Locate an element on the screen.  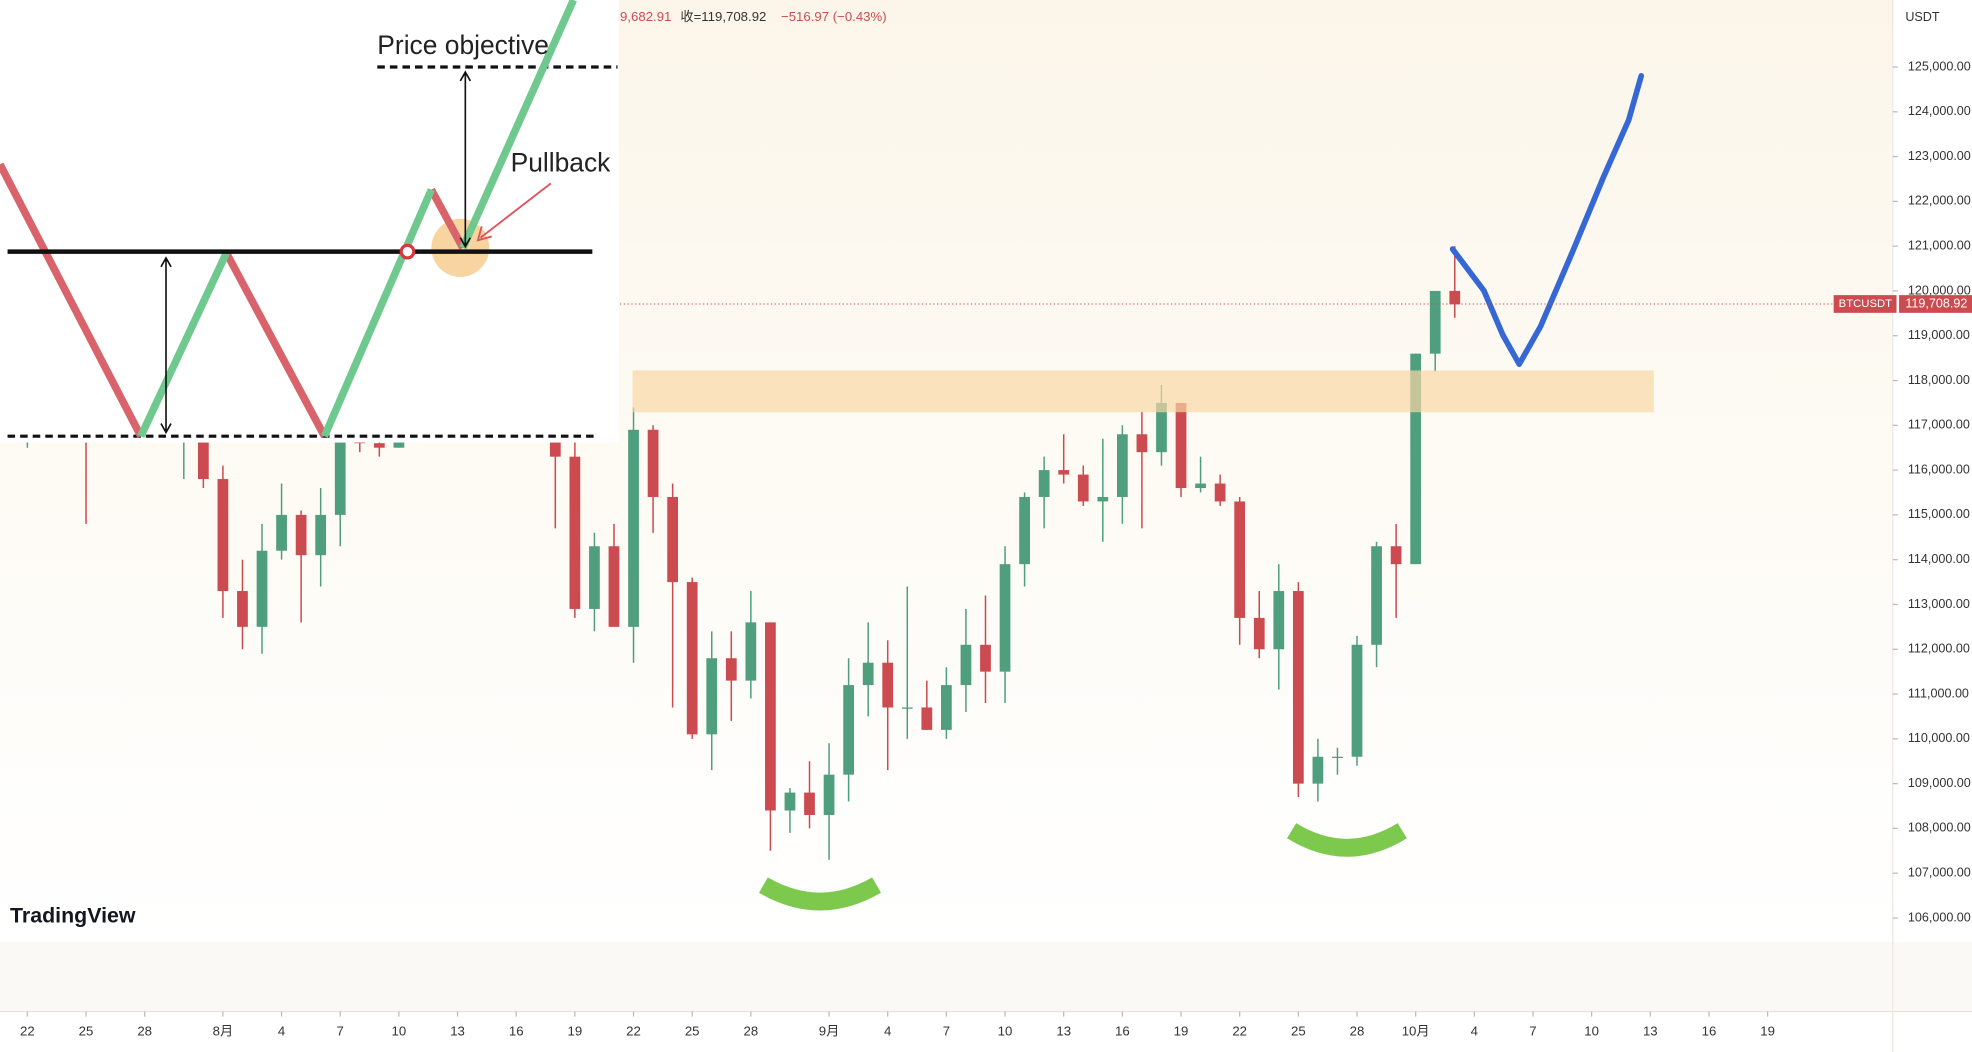
y-tick-label: 115,000.00 is located at coordinates (1939, 514).